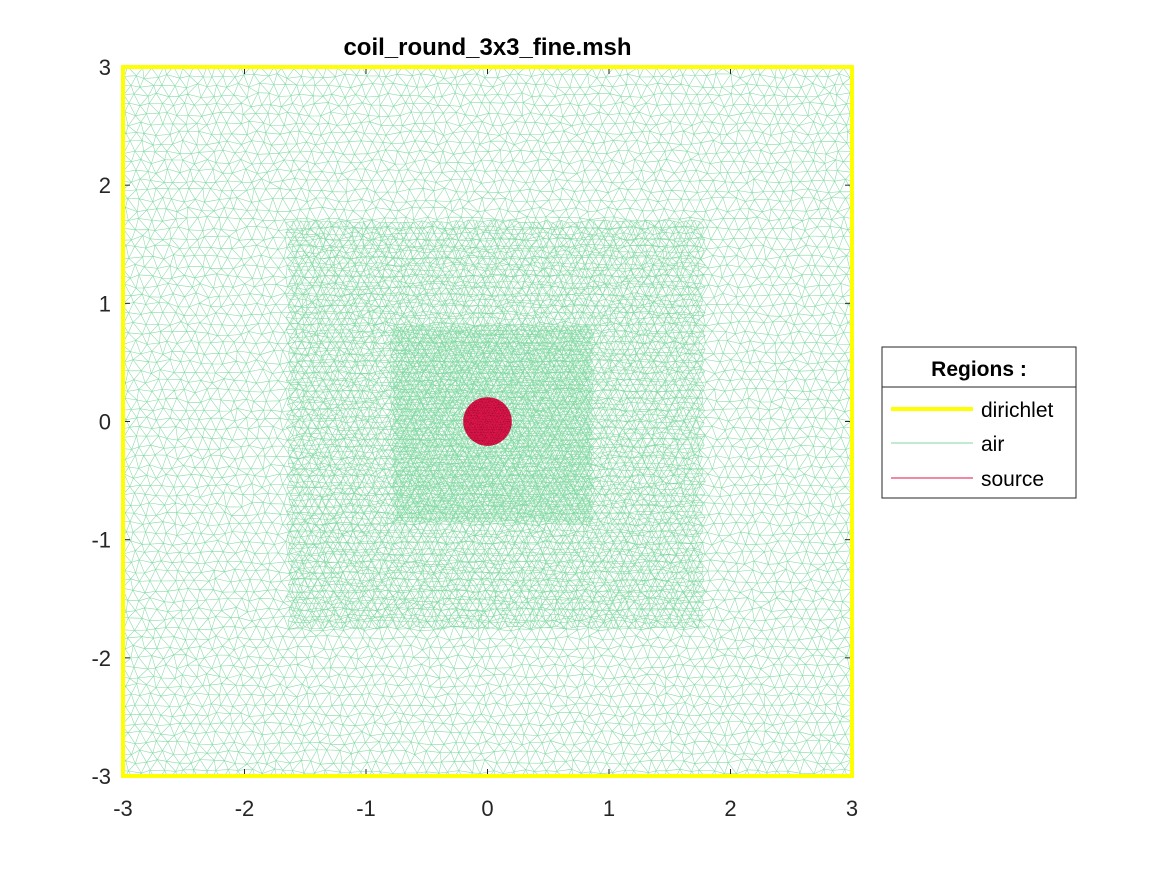 The image size is (1167, 875). I want to click on y-axis: -3 -2 -1 0 1 2 3, so click(101, 422).